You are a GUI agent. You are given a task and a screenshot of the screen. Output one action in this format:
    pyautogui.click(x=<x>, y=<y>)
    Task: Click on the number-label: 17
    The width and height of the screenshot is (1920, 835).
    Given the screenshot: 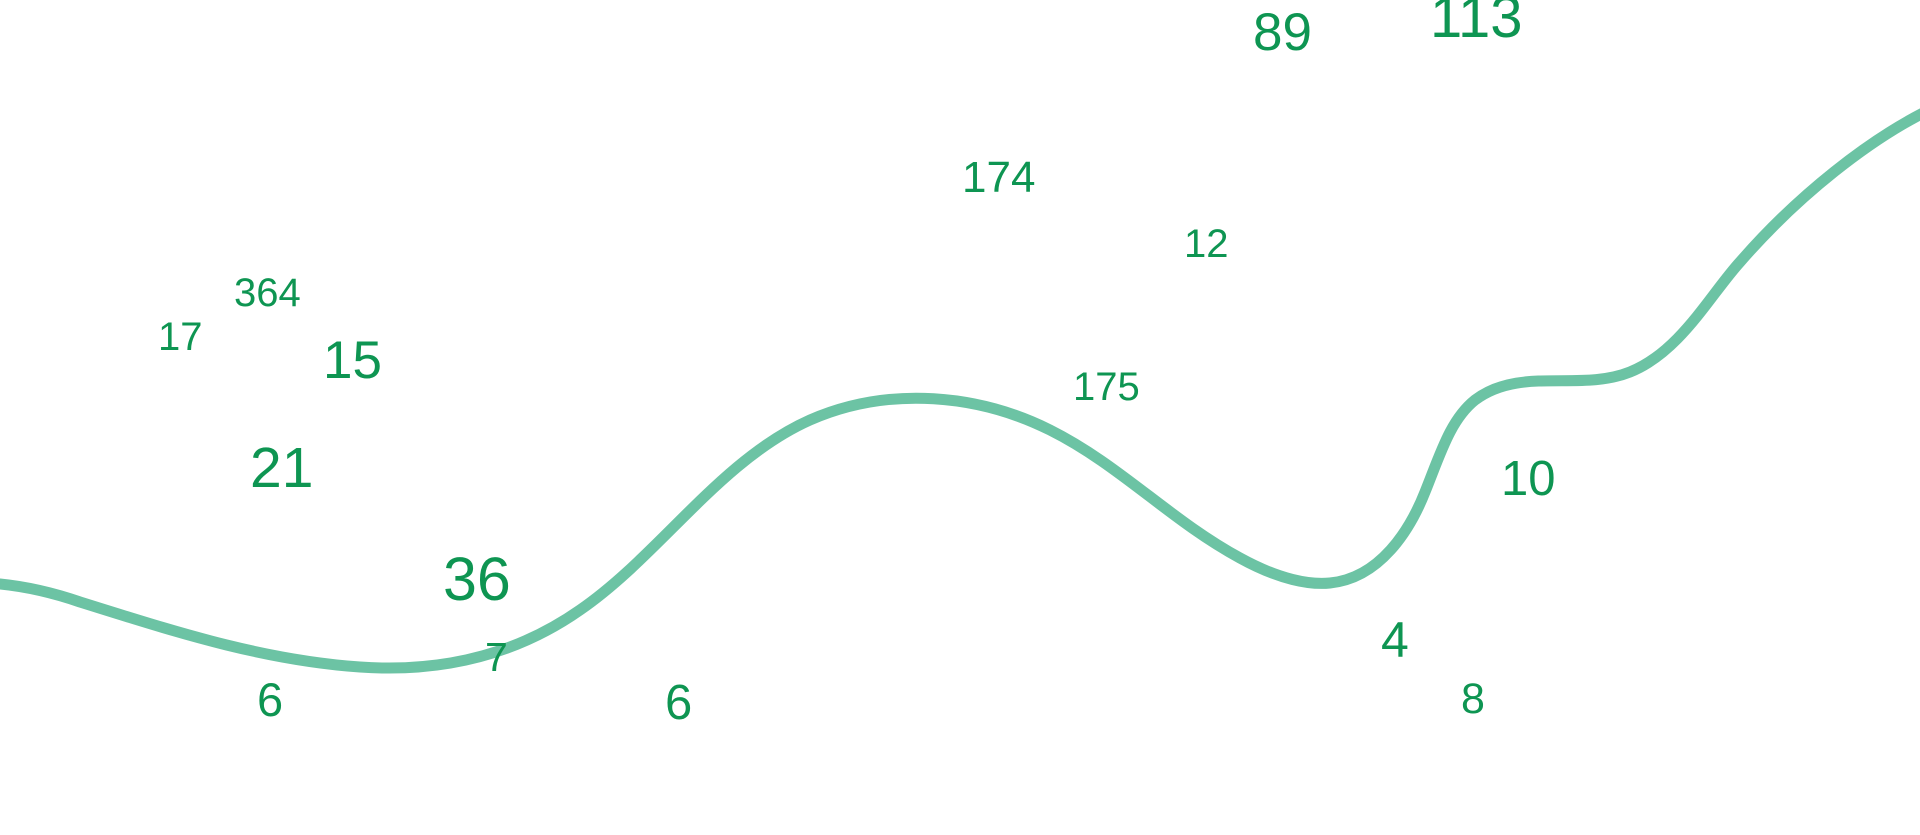 What is the action you would take?
    pyautogui.click(x=180, y=337)
    